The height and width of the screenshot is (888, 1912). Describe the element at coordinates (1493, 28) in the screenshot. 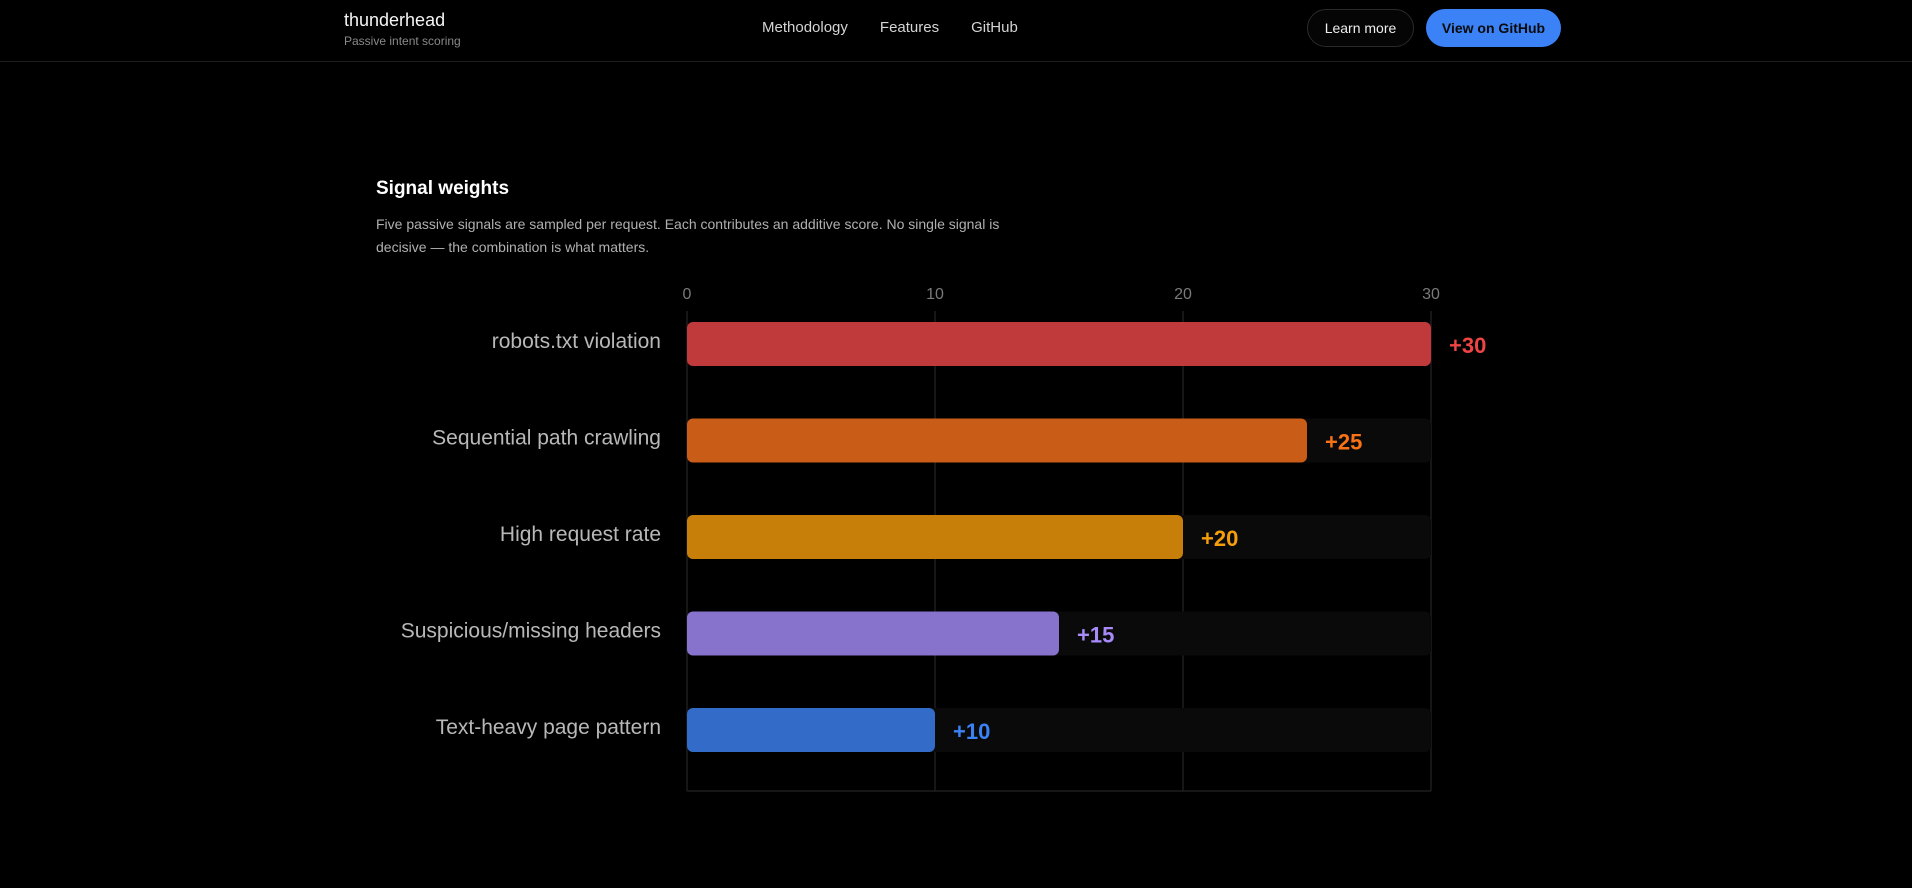

I see `view-on-github-button: View on GitHub` at that location.